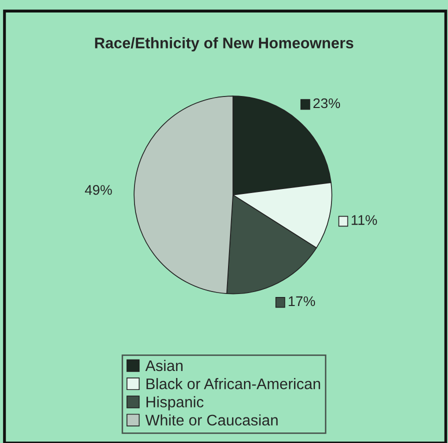  Describe the element at coordinates (364, 220) in the screenshot. I see `data-label: 11%` at that location.